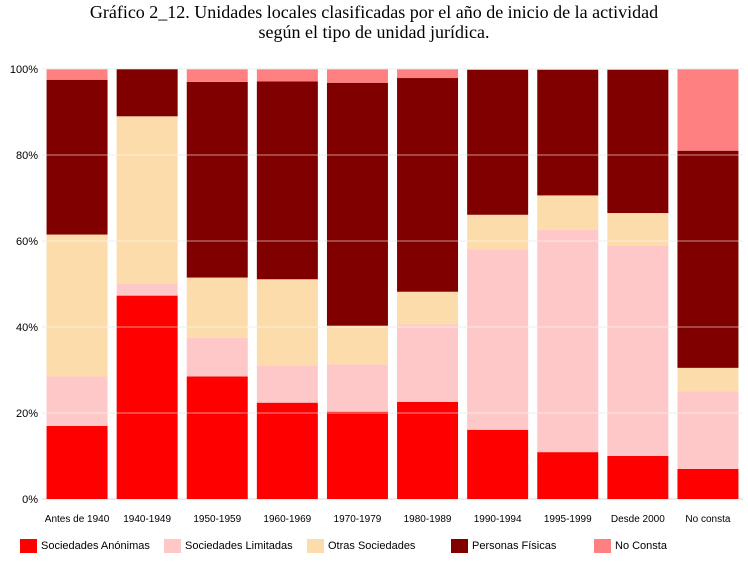 This screenshot has width=748, height=562. I want to click on x-tick-label: Desde 2000, so click(638, 519).